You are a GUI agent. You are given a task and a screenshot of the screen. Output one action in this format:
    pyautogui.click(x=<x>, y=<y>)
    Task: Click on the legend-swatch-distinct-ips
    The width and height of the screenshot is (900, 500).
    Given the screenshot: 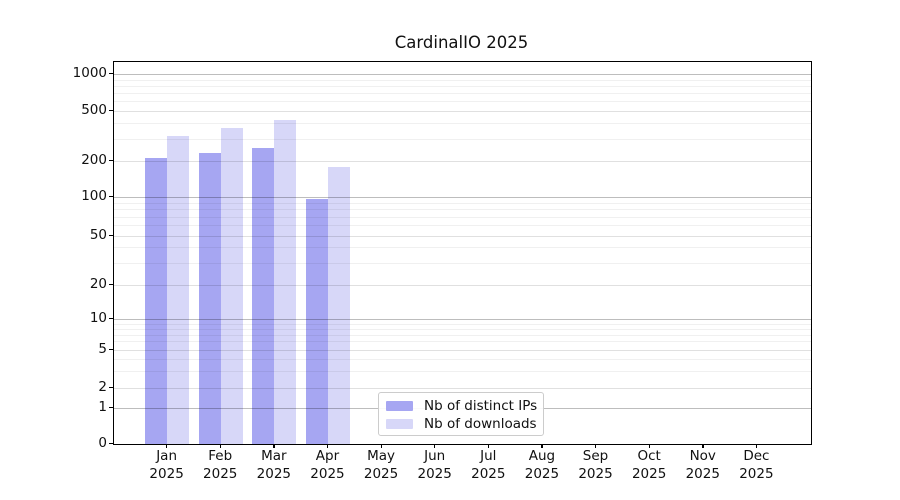 What is the action you would take?
    pyautogui.click(x=399, y=406)
    